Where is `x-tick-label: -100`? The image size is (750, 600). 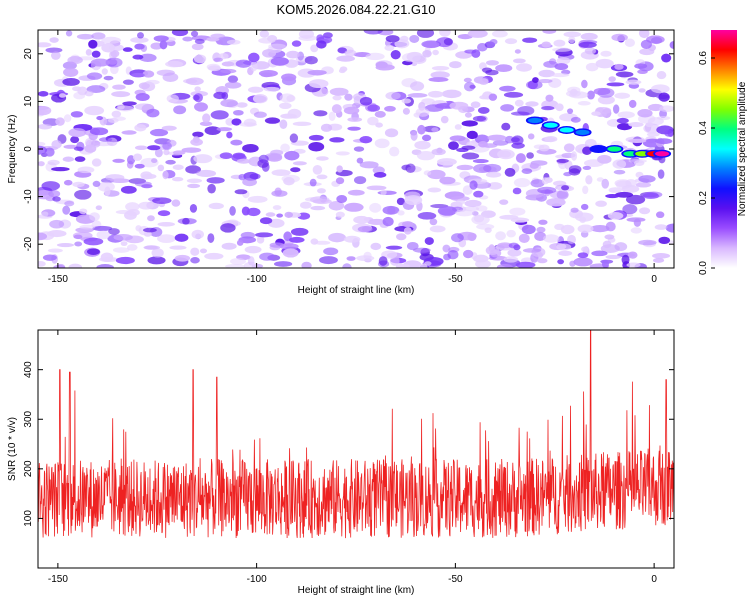 x-tick-label: -100 is located at coordinates (257, 579).